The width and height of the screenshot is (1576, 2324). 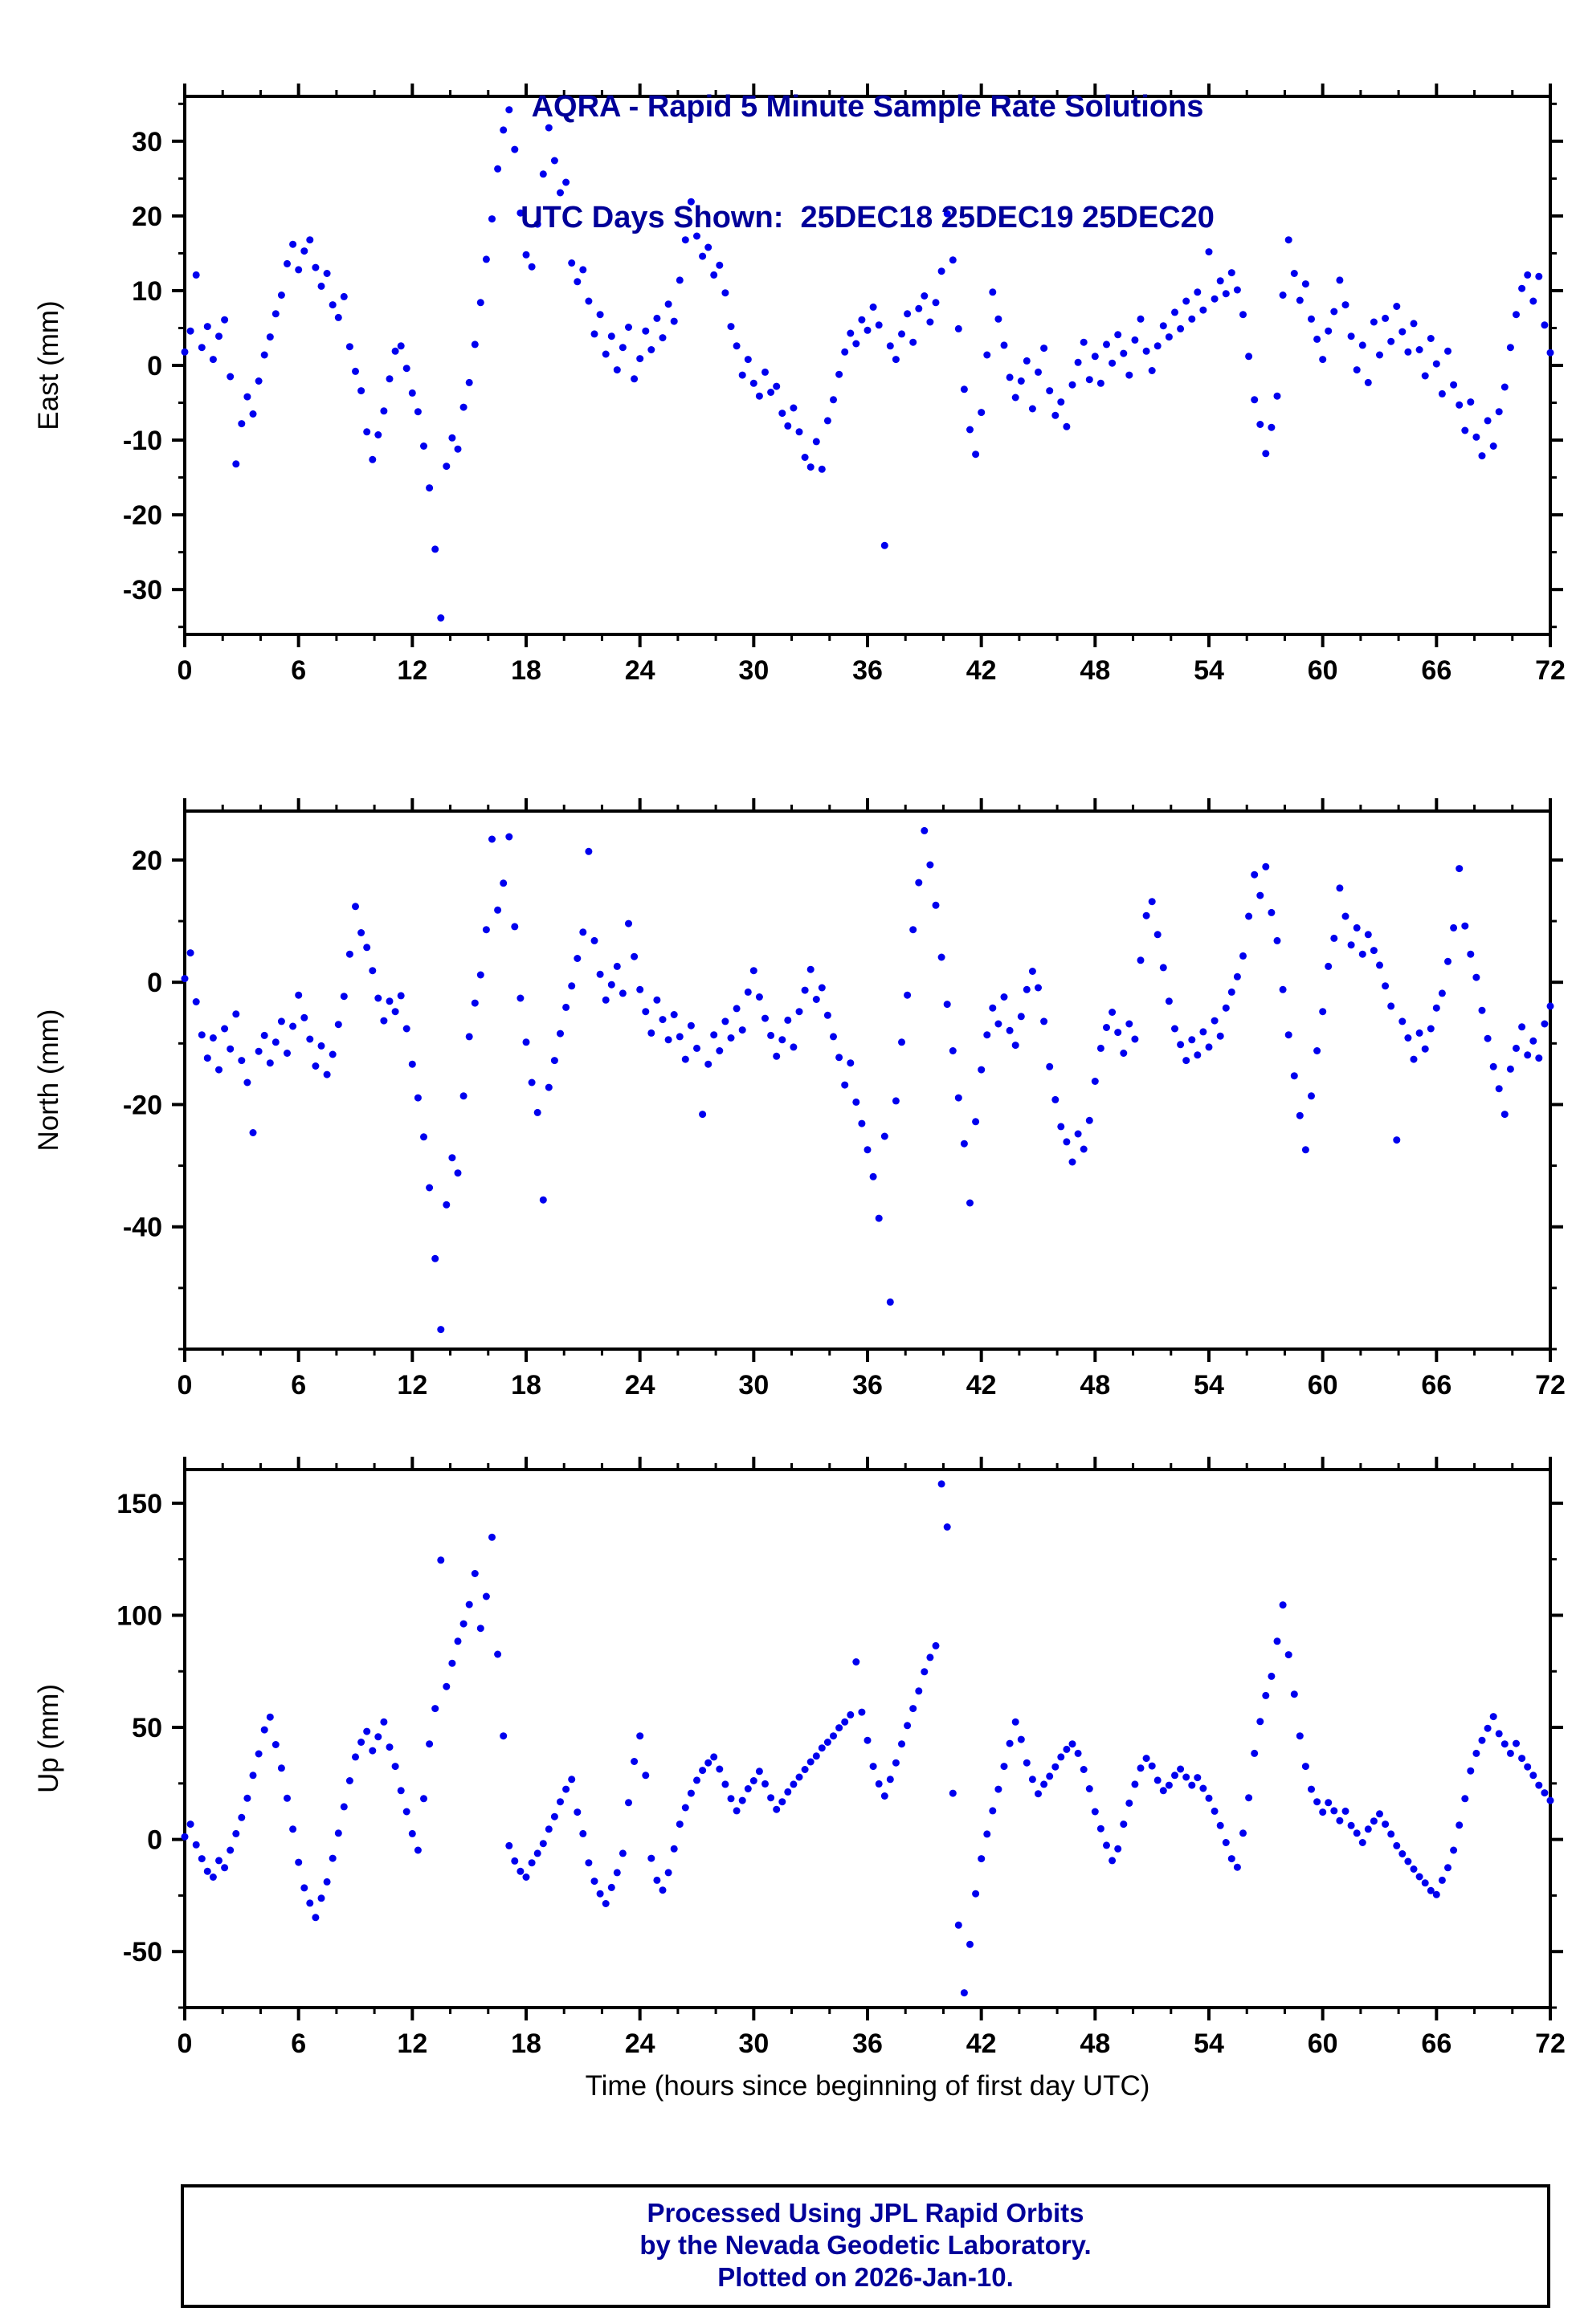 What do you see at coordinates (1095, 2044) in the screenshot?
I see `up-xtick-label: 48` at bounding box center [1095, 2044].